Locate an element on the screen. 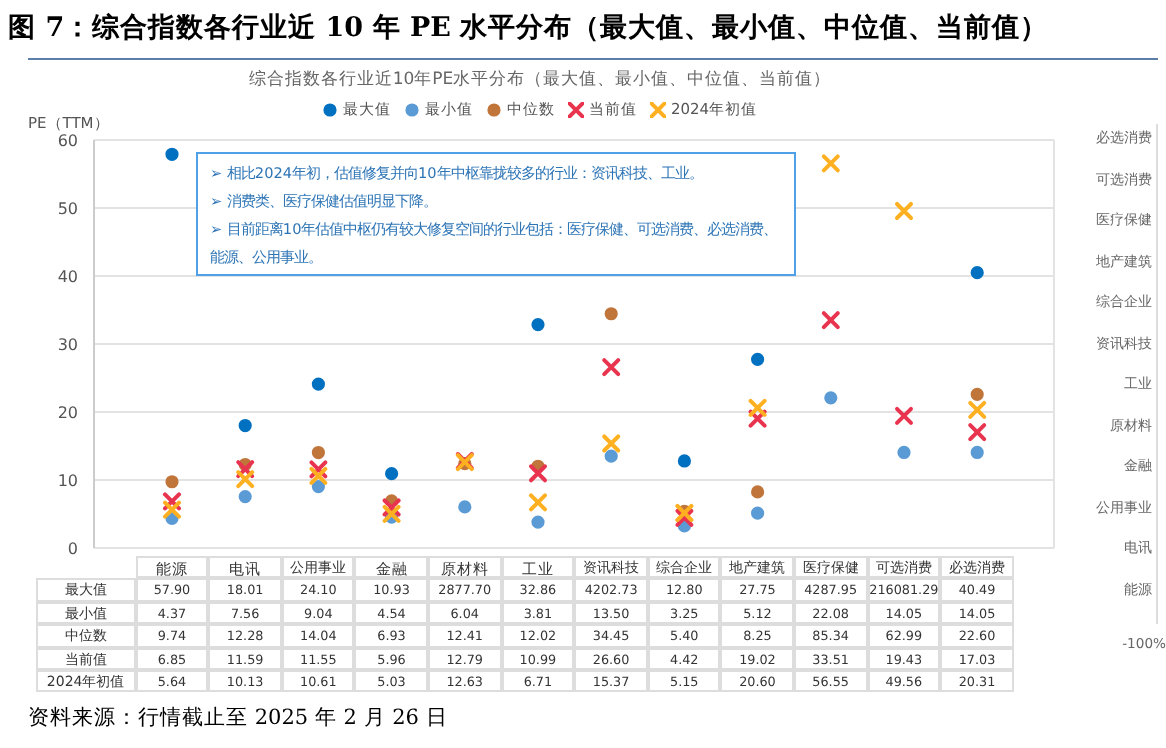  y-tick-label: 30 is located at coordinates (67, 344).